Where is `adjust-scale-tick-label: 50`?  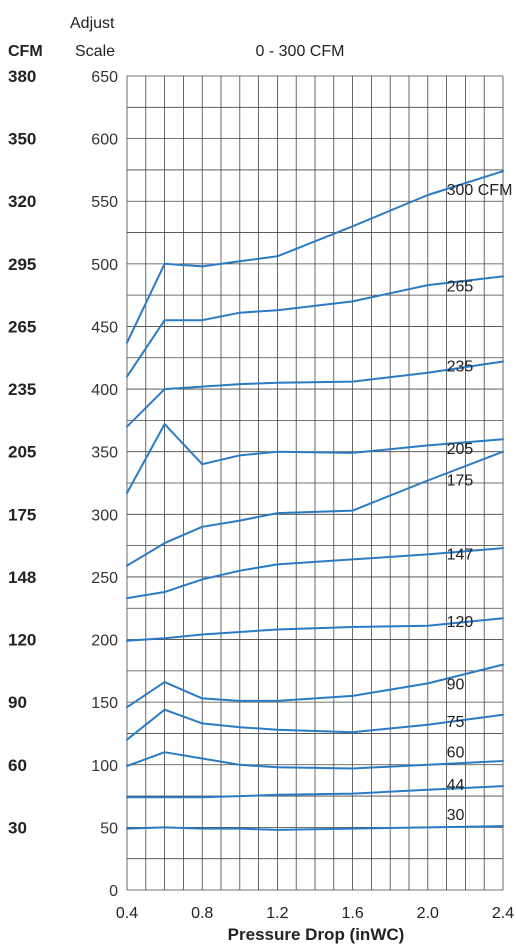
adjust-scale-tick-label: 50 is located at coordinates (109, 828).